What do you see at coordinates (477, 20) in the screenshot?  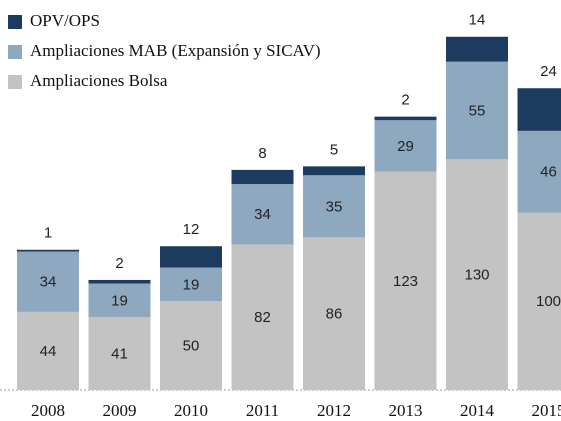 I see `data-label: 14` at bounding box center [477, 20].